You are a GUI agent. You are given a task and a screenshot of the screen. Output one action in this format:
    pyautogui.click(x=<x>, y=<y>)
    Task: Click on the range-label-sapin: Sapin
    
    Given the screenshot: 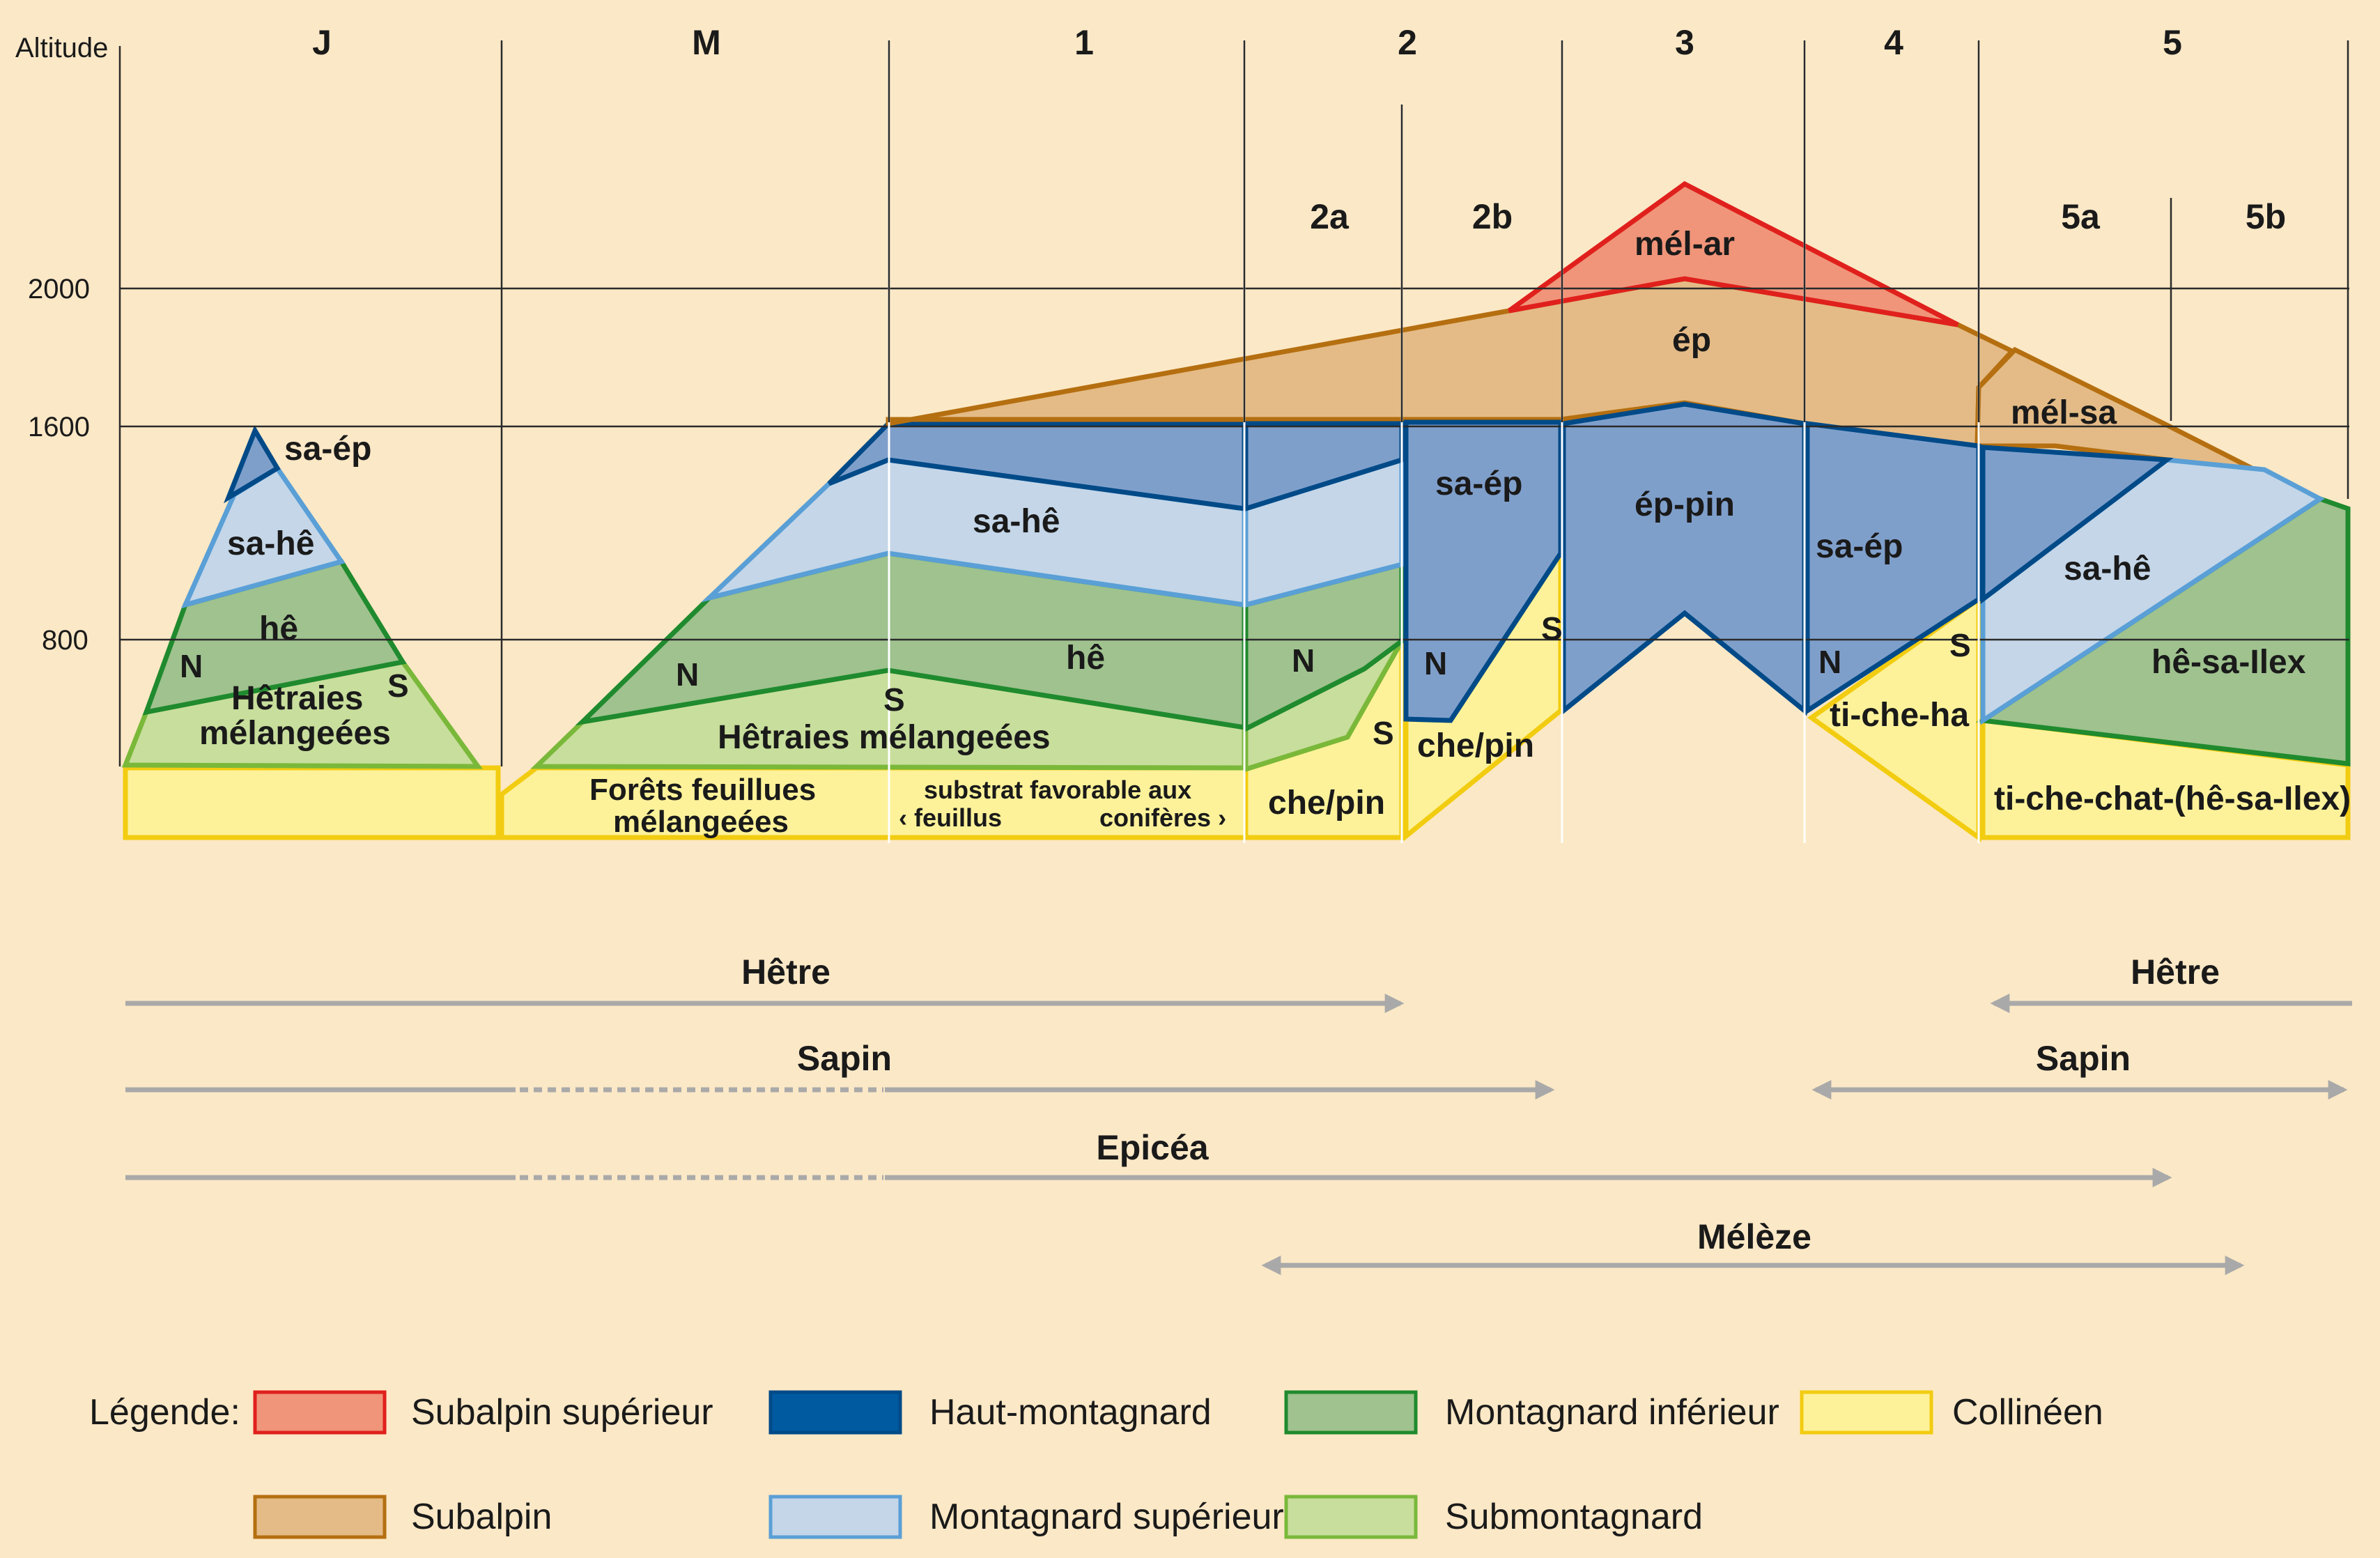 What is the action you would take?
    pyautogui.click(x=844, y=1058)
    